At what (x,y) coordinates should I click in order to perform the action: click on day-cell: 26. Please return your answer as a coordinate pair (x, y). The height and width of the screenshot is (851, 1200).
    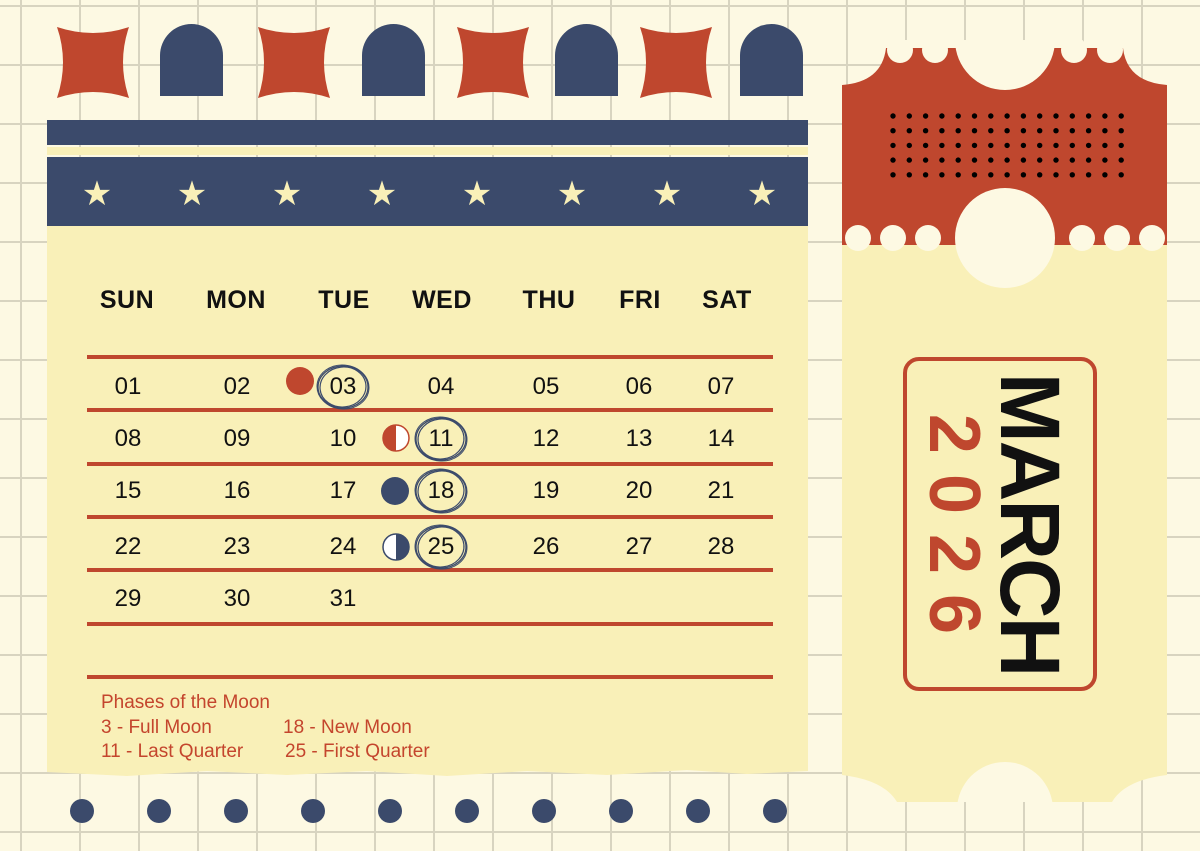
    Looking at the image, I should click on (546, 546).